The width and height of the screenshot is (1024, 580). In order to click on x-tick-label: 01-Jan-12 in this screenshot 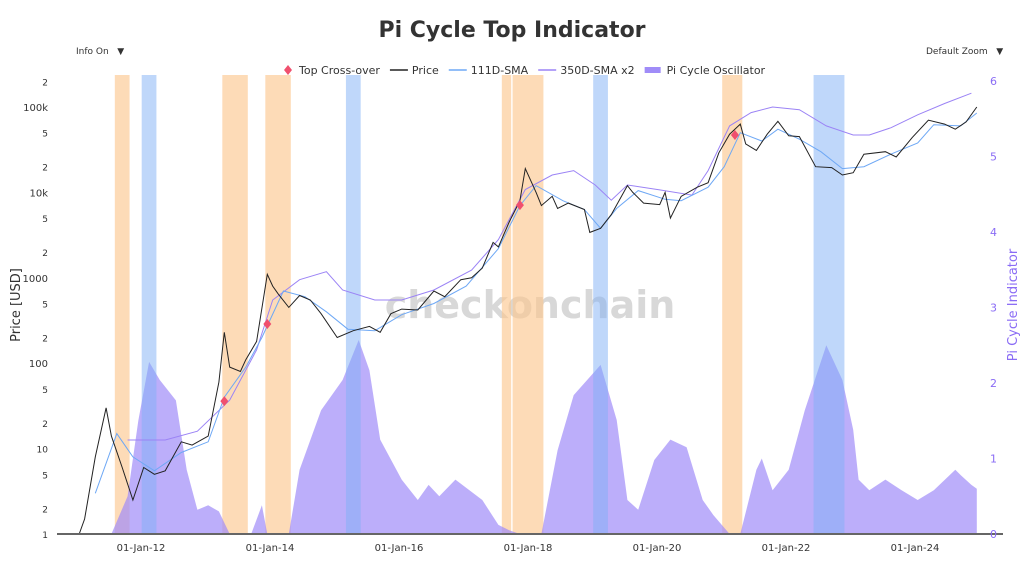, I will do `click(141, 548)`.